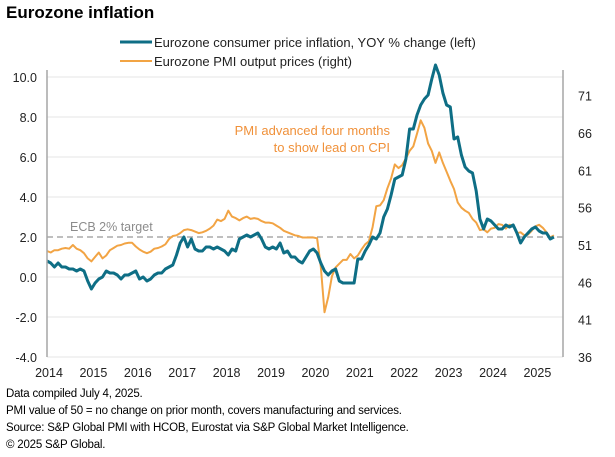 Image resolution: width=615 pixels, height=457 pixels. I want to click on footnote-compiled: Data compiled July 4, 2025., so click(74, 394).